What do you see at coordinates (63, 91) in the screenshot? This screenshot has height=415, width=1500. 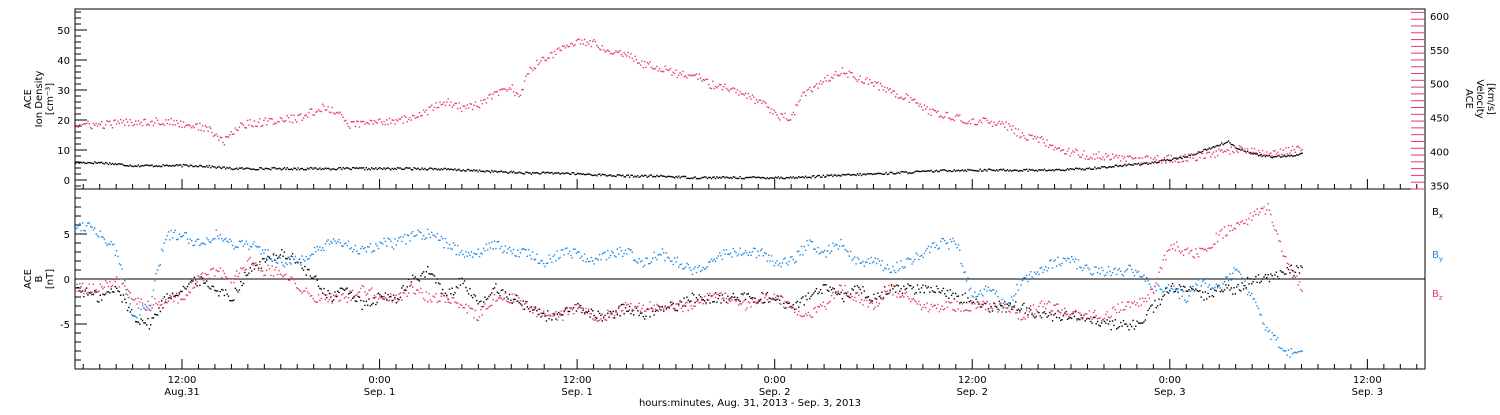 I see `y-tick-label-left: 30` at bounding box center [63, 91].